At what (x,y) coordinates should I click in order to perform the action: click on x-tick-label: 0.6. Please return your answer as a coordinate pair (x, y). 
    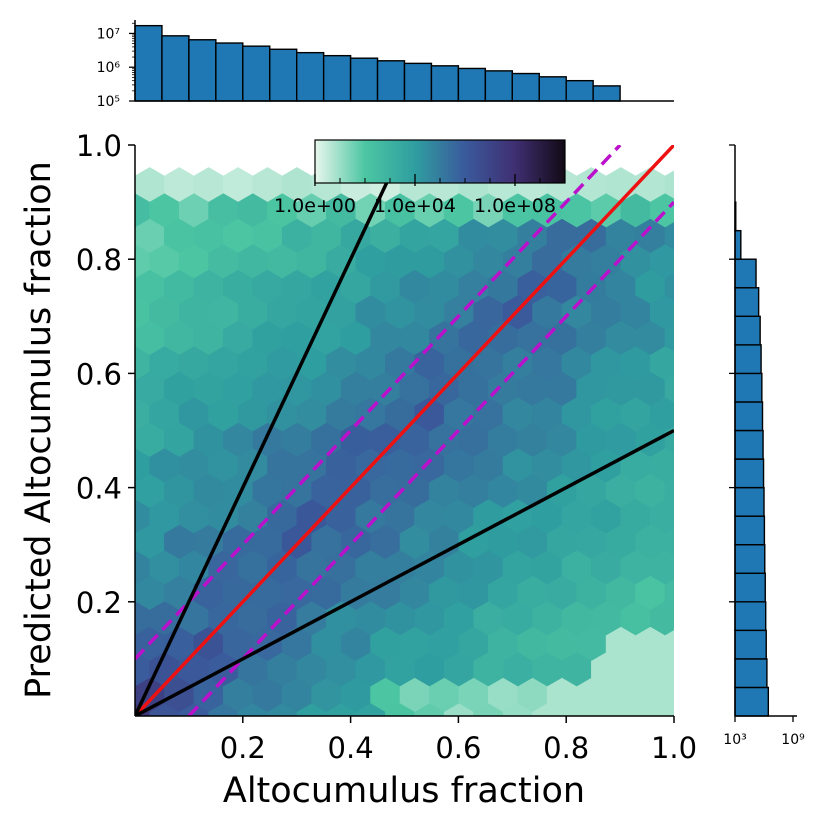
    Looking at the image, I should click on (458, 748).